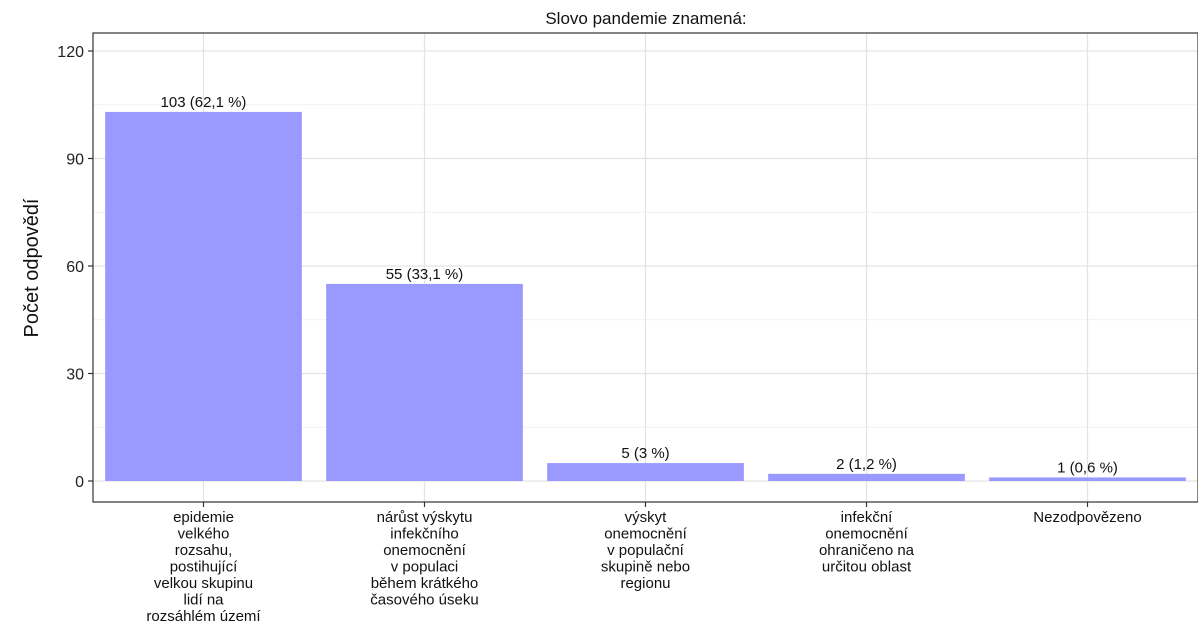  Describe the element at coordinates (75, 375) in the screenshot. I see `y-tick-label: 30` at that location.